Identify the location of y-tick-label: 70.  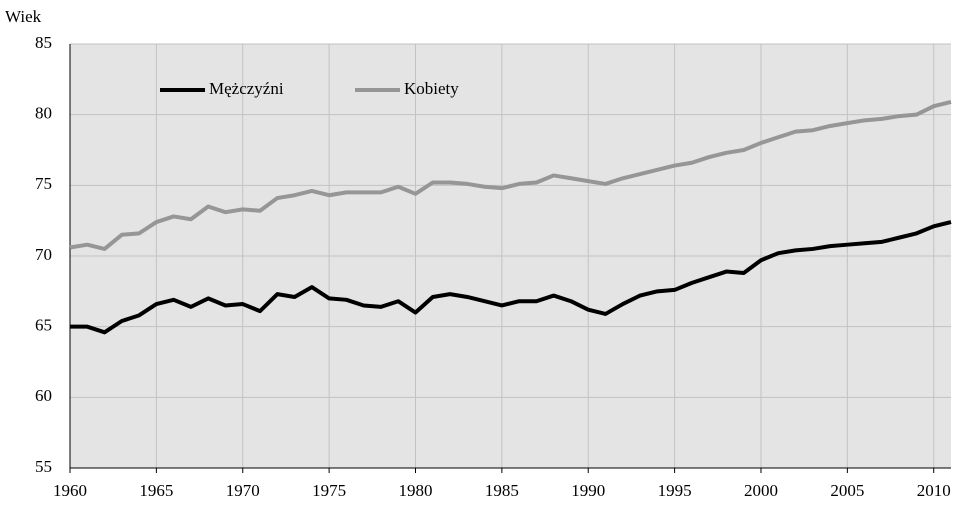
(43, 254).